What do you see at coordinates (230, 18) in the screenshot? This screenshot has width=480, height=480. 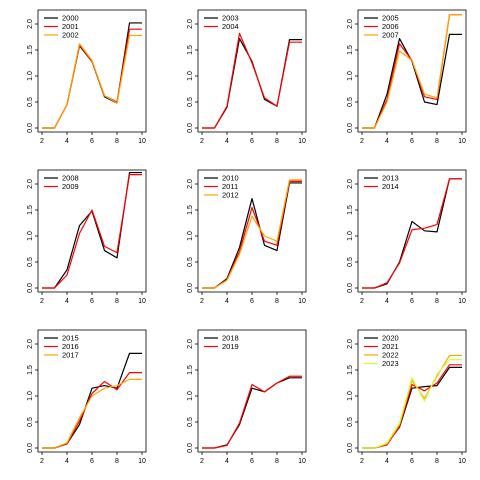 I see `legend-label: 2003` at bounding box center [230, 18].